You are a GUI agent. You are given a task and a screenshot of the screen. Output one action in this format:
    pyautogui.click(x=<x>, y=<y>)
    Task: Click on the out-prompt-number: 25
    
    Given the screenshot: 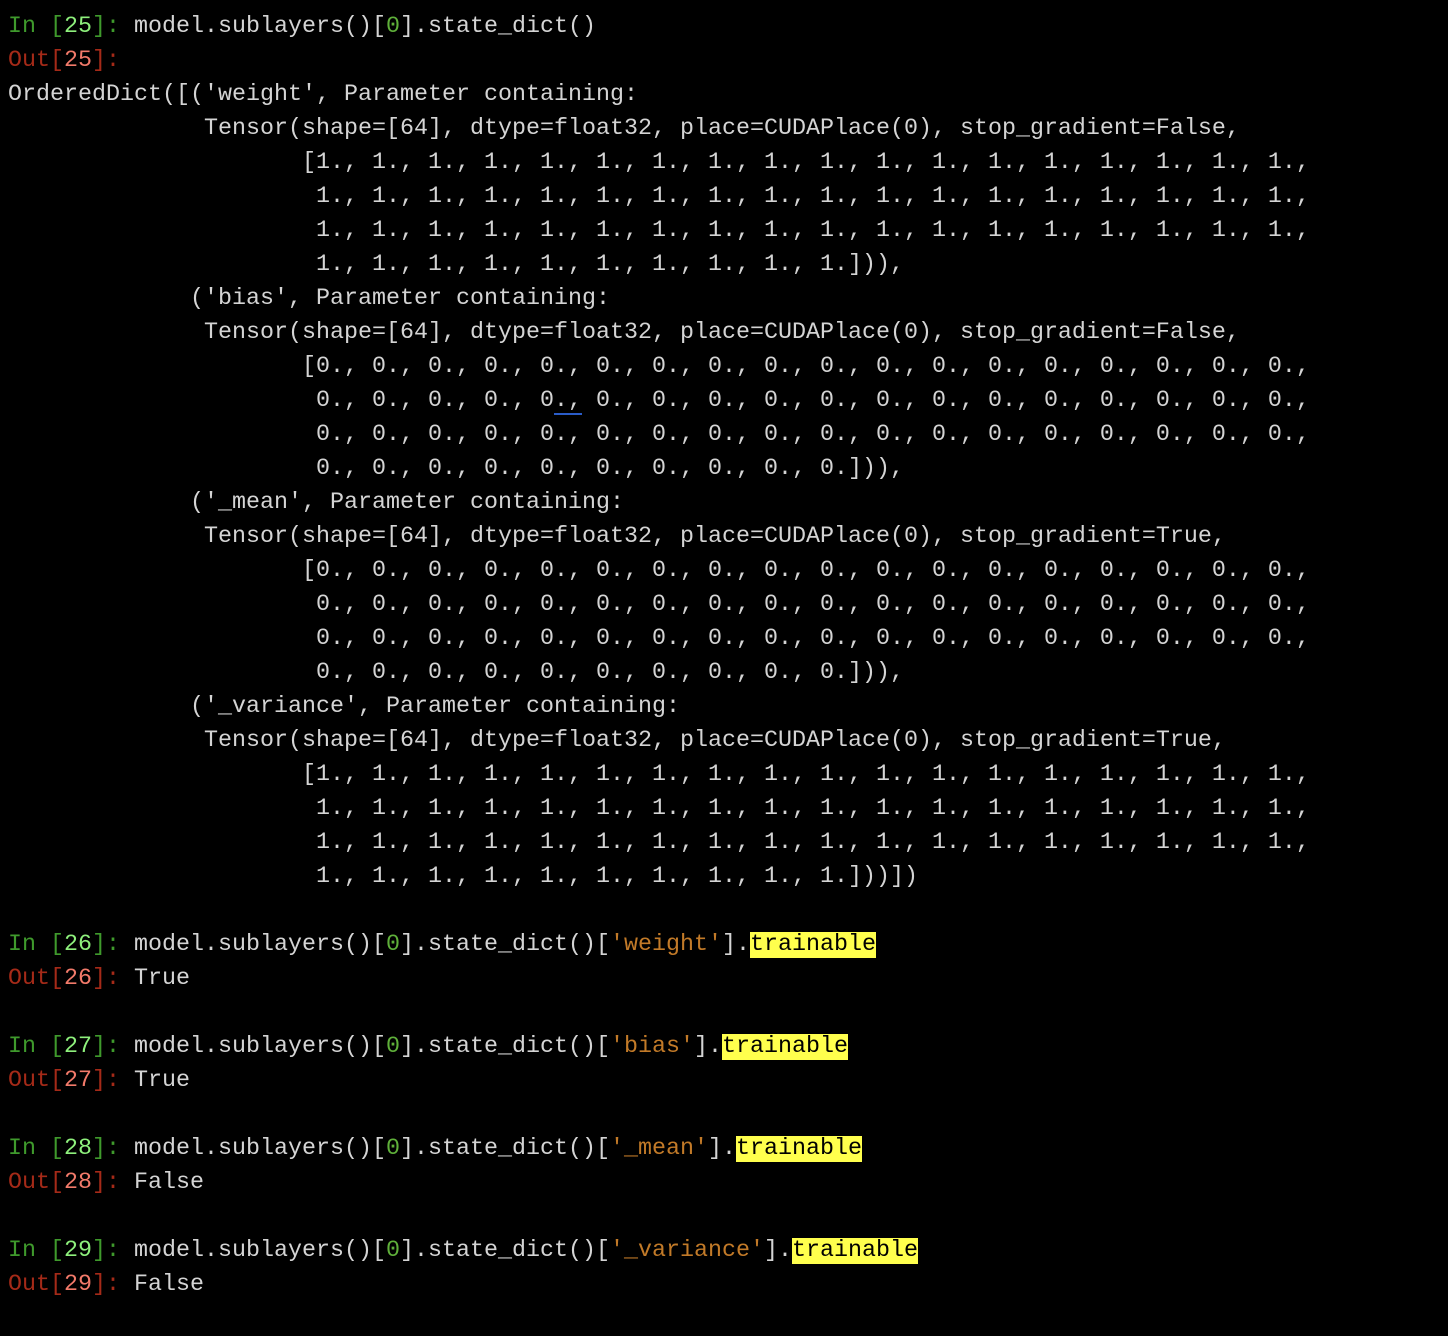 What is the action you would take?
    pyautogui.click(x=78, y=61)
    